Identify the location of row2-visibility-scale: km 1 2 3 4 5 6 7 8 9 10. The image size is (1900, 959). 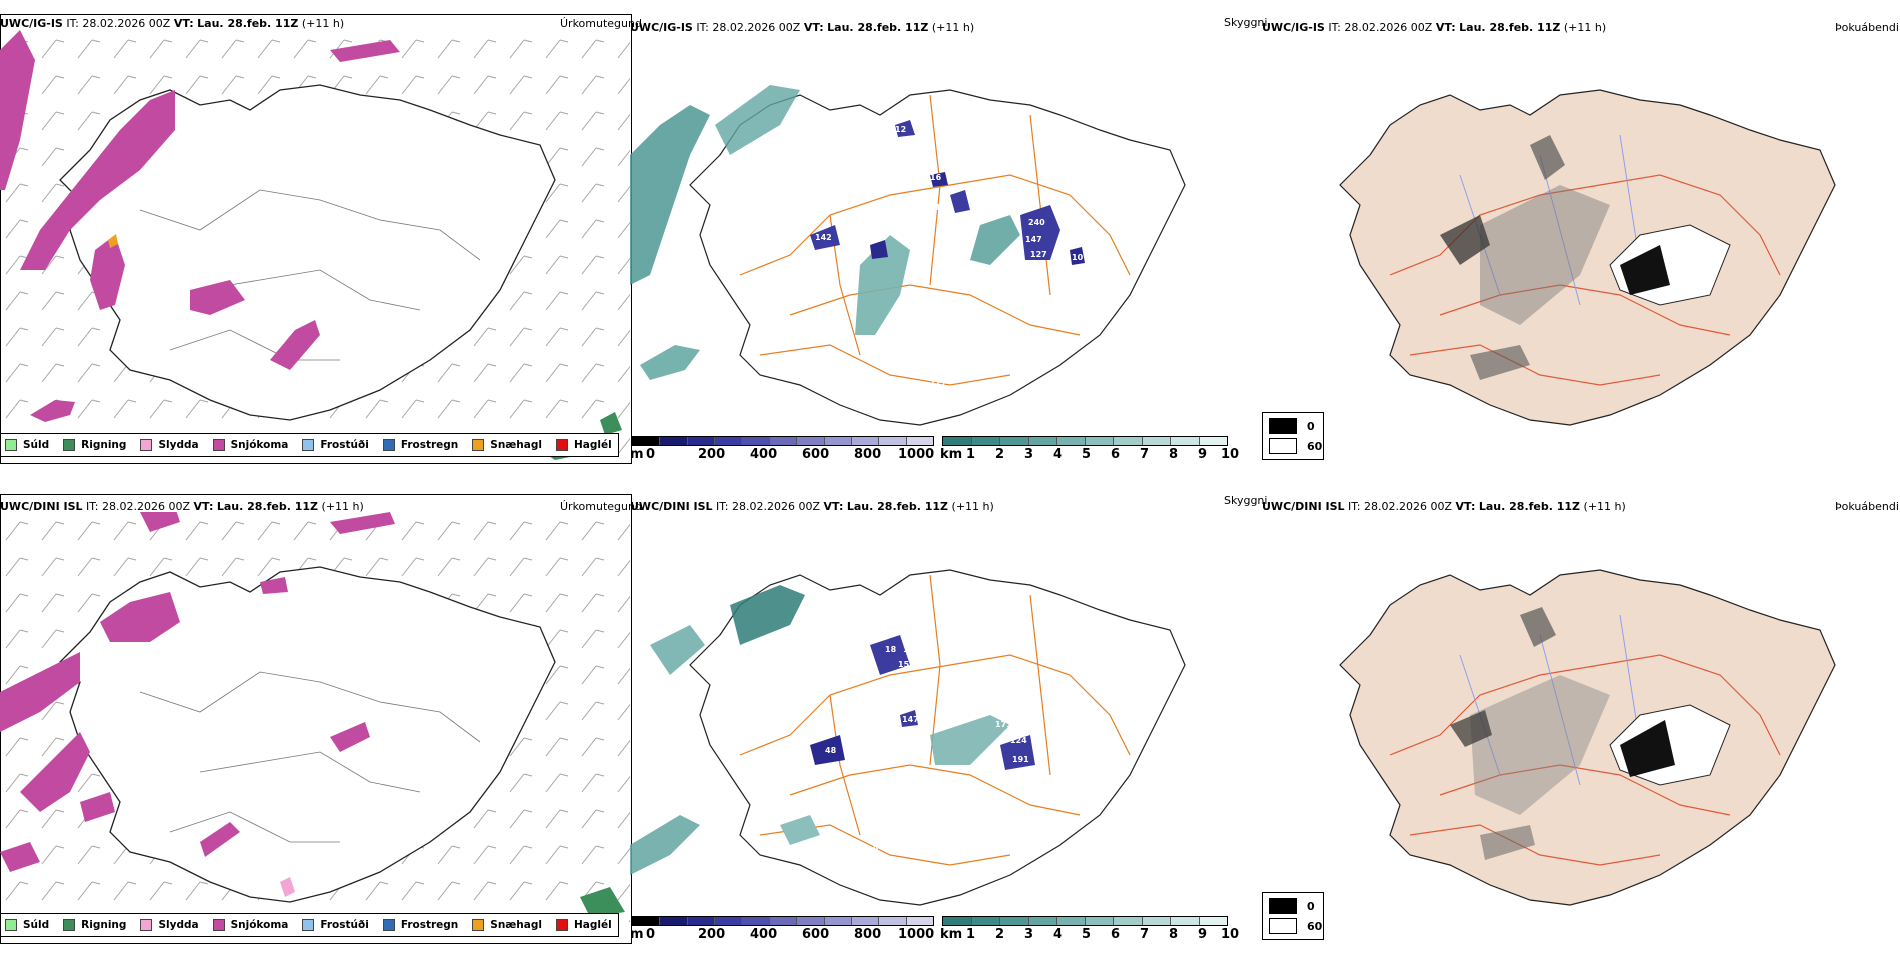
(1089, 929).